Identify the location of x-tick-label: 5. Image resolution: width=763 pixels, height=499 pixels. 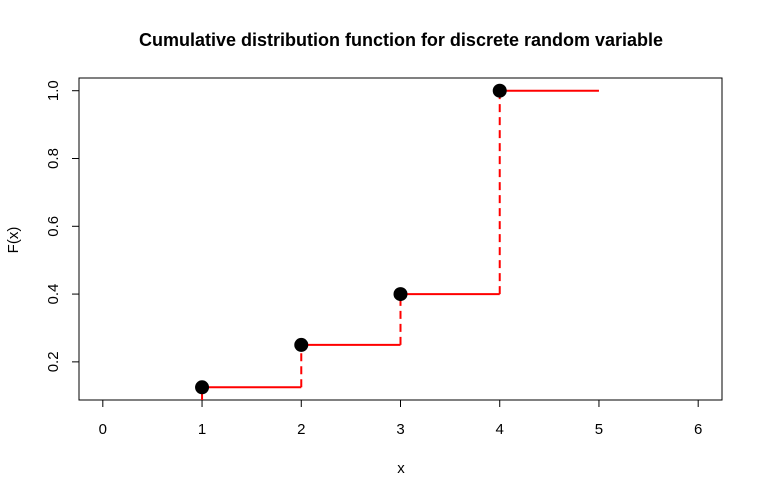
(599, 429).